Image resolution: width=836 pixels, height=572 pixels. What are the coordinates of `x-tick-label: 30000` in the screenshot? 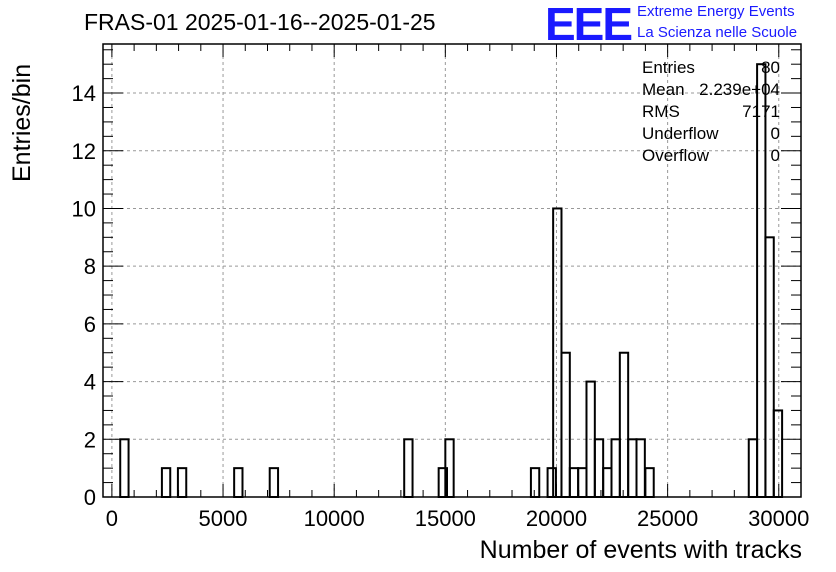 It's located at (778, 518).